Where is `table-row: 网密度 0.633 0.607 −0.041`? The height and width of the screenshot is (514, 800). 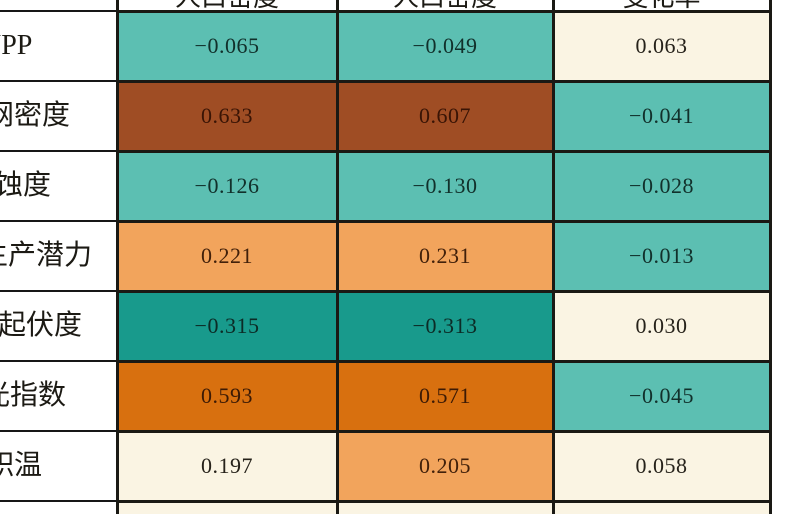
table-row: 网密度 0.633 0.607 −0.041 is located at coordinates (386, 116).